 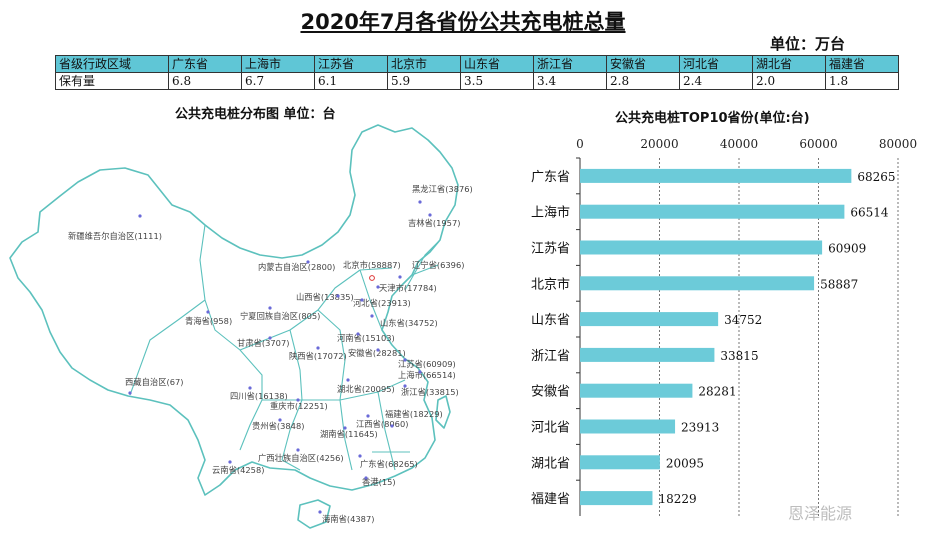 I want to click on bar-value-label: 58887, so click(x=839, y=284).